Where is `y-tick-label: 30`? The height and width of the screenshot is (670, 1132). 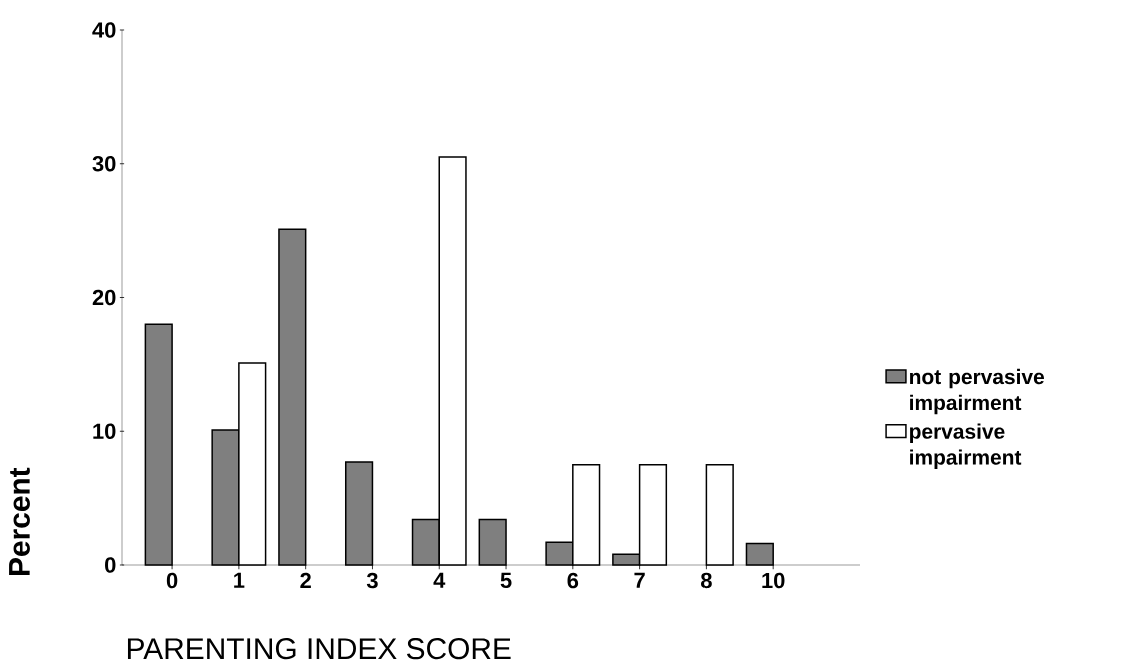
y-tick-label: 30 is located at coordinates (104, 163).